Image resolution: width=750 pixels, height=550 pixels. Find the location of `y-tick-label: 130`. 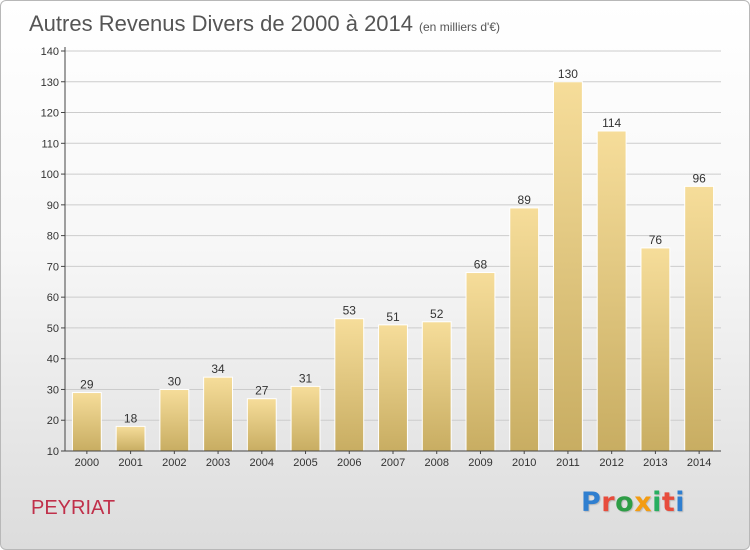

y-tick-label: 130 is located at coordinates (50, 83).